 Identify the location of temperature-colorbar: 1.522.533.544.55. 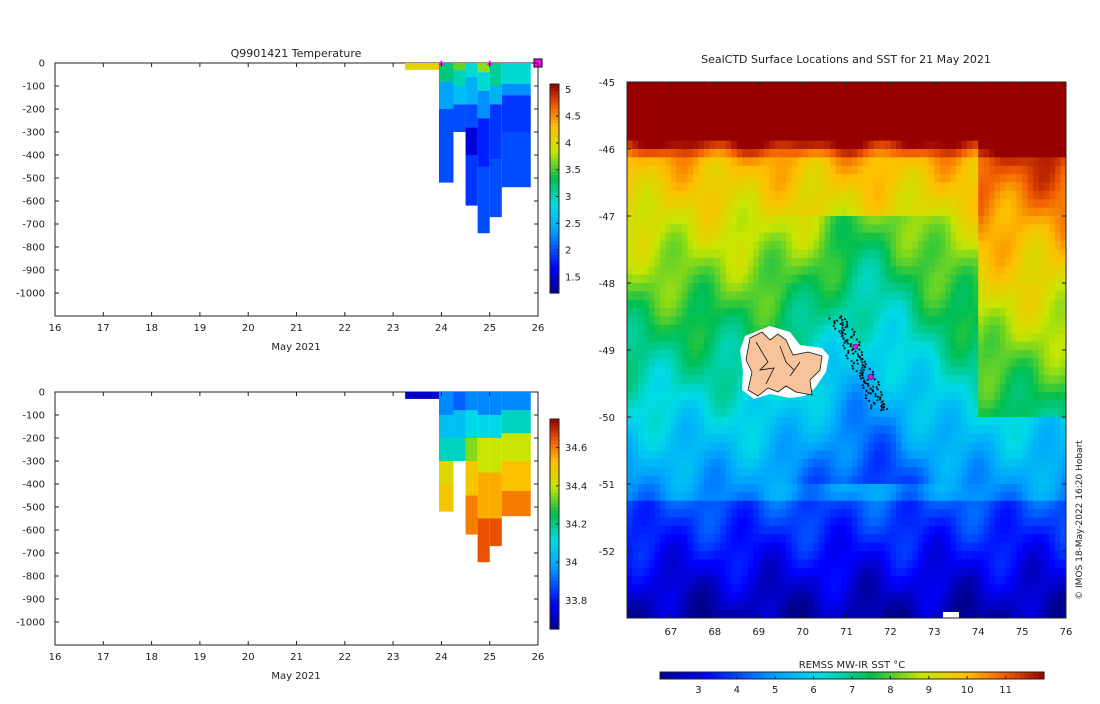
(565, 189).